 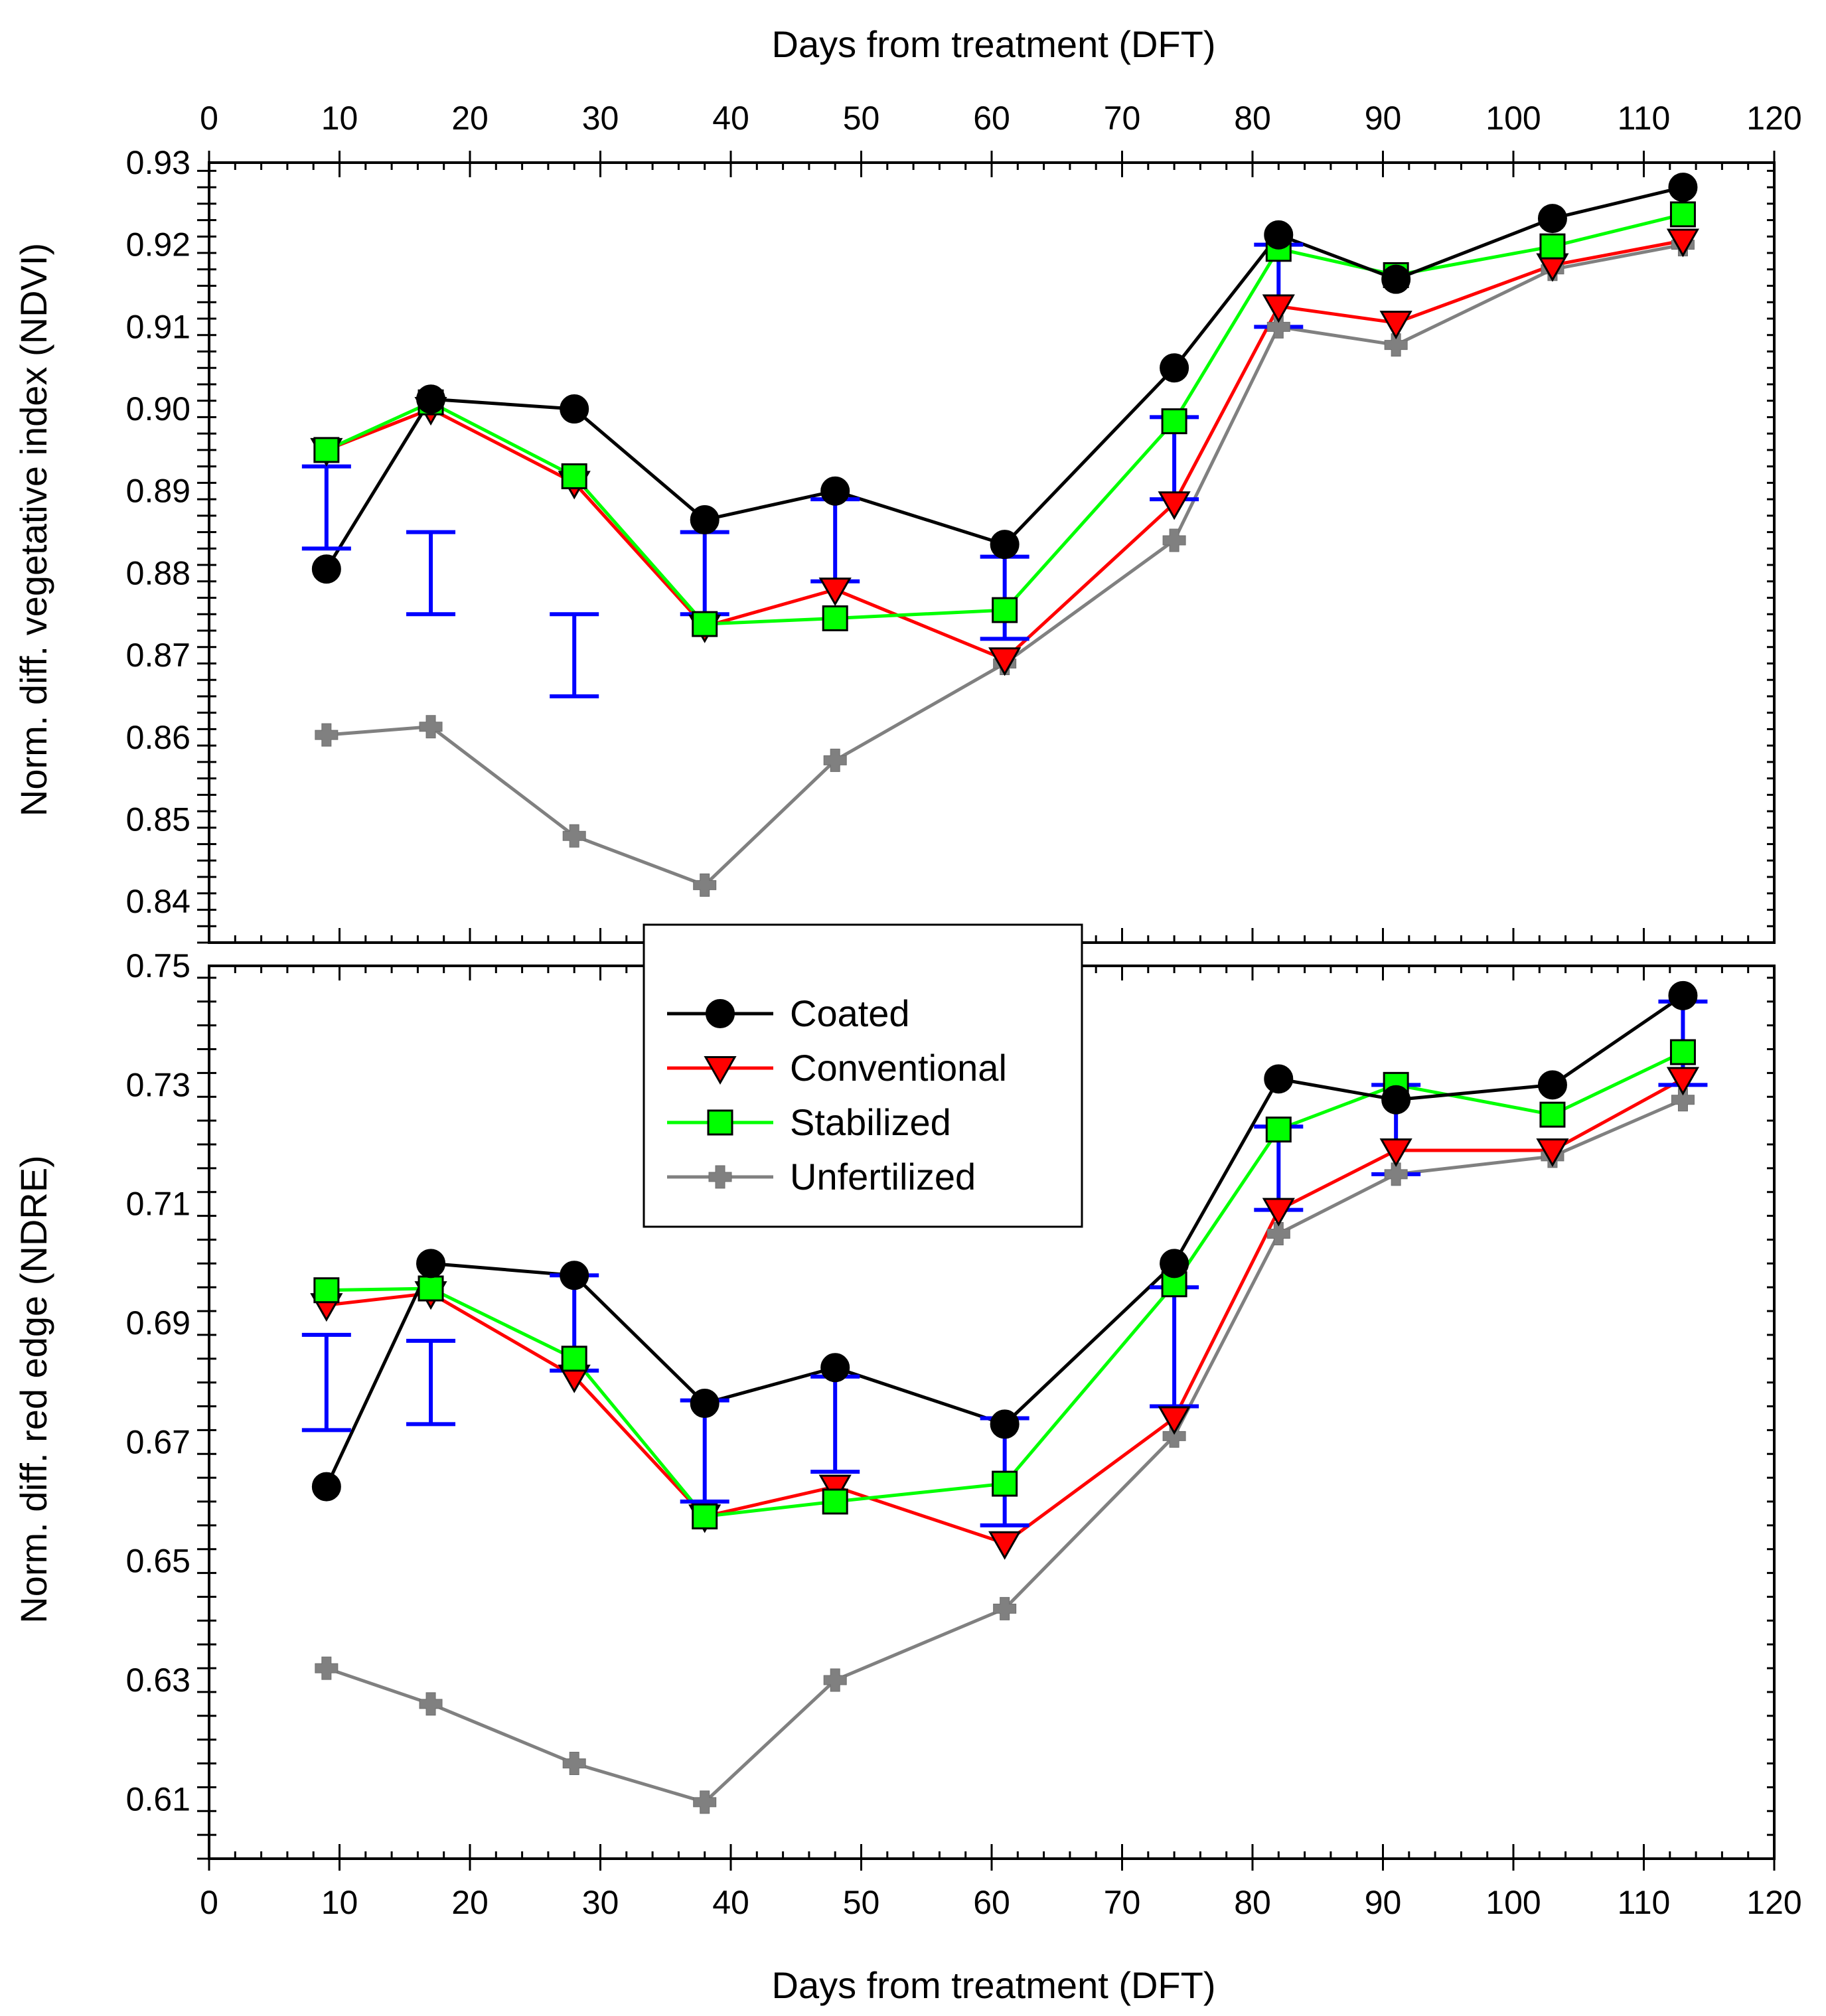 I want to click on bottom-x-tick-label: 50, so click(x=862, y=1902).